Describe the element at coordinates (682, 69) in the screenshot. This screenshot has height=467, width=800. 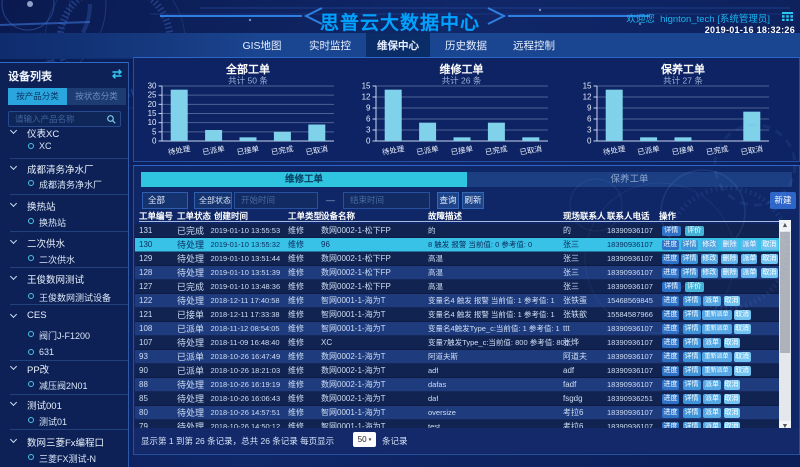
I see `svg-text: 保养工单` at that location.